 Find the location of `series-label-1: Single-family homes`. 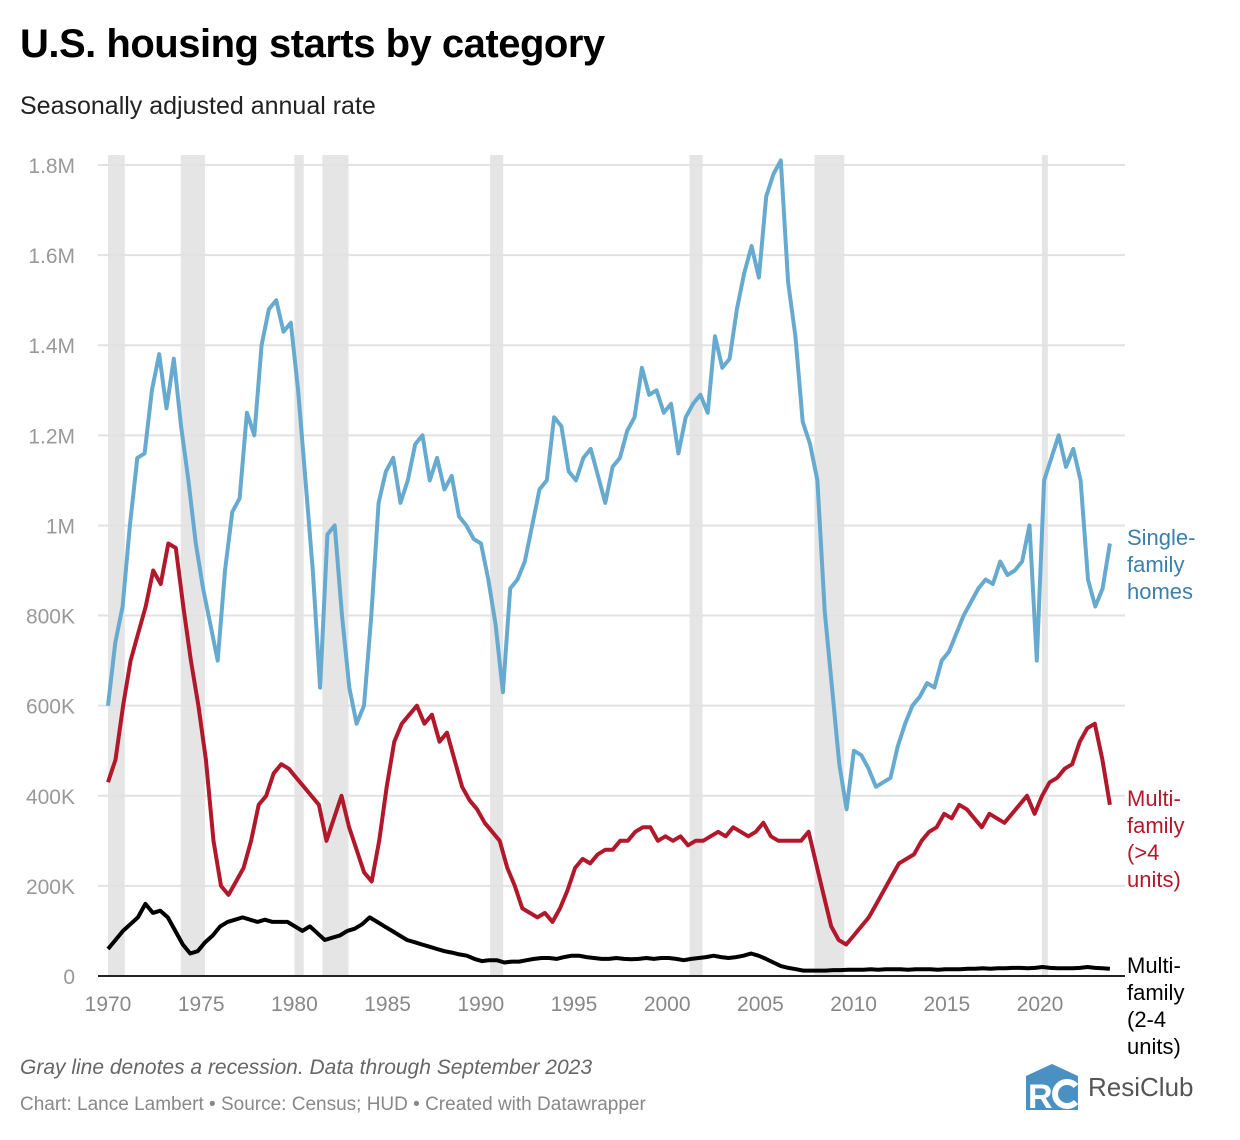

series-label-1: Single-family homes is located at coordinates (1161, 564).